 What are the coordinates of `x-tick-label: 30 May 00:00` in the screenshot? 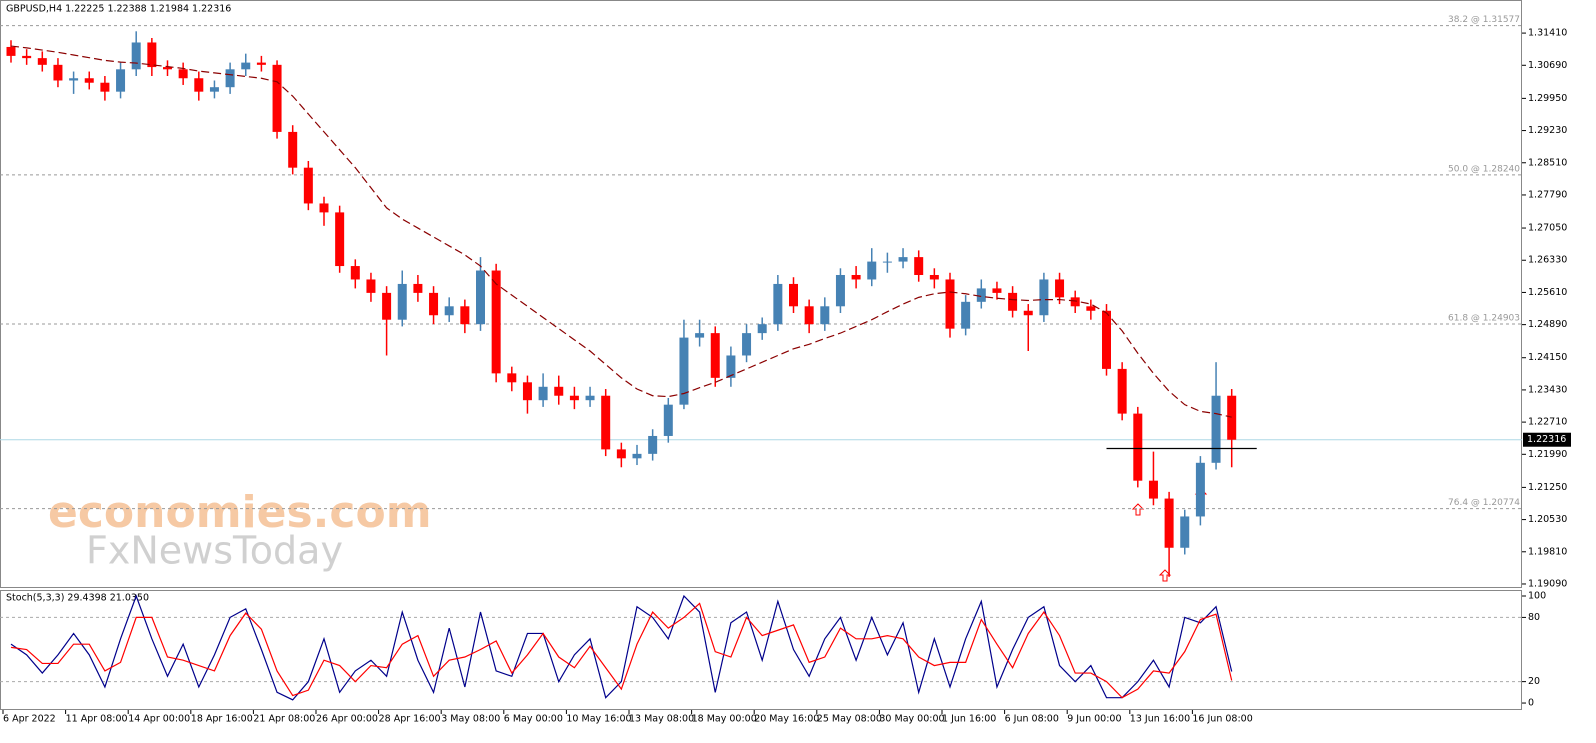 It's located at (911, 719).